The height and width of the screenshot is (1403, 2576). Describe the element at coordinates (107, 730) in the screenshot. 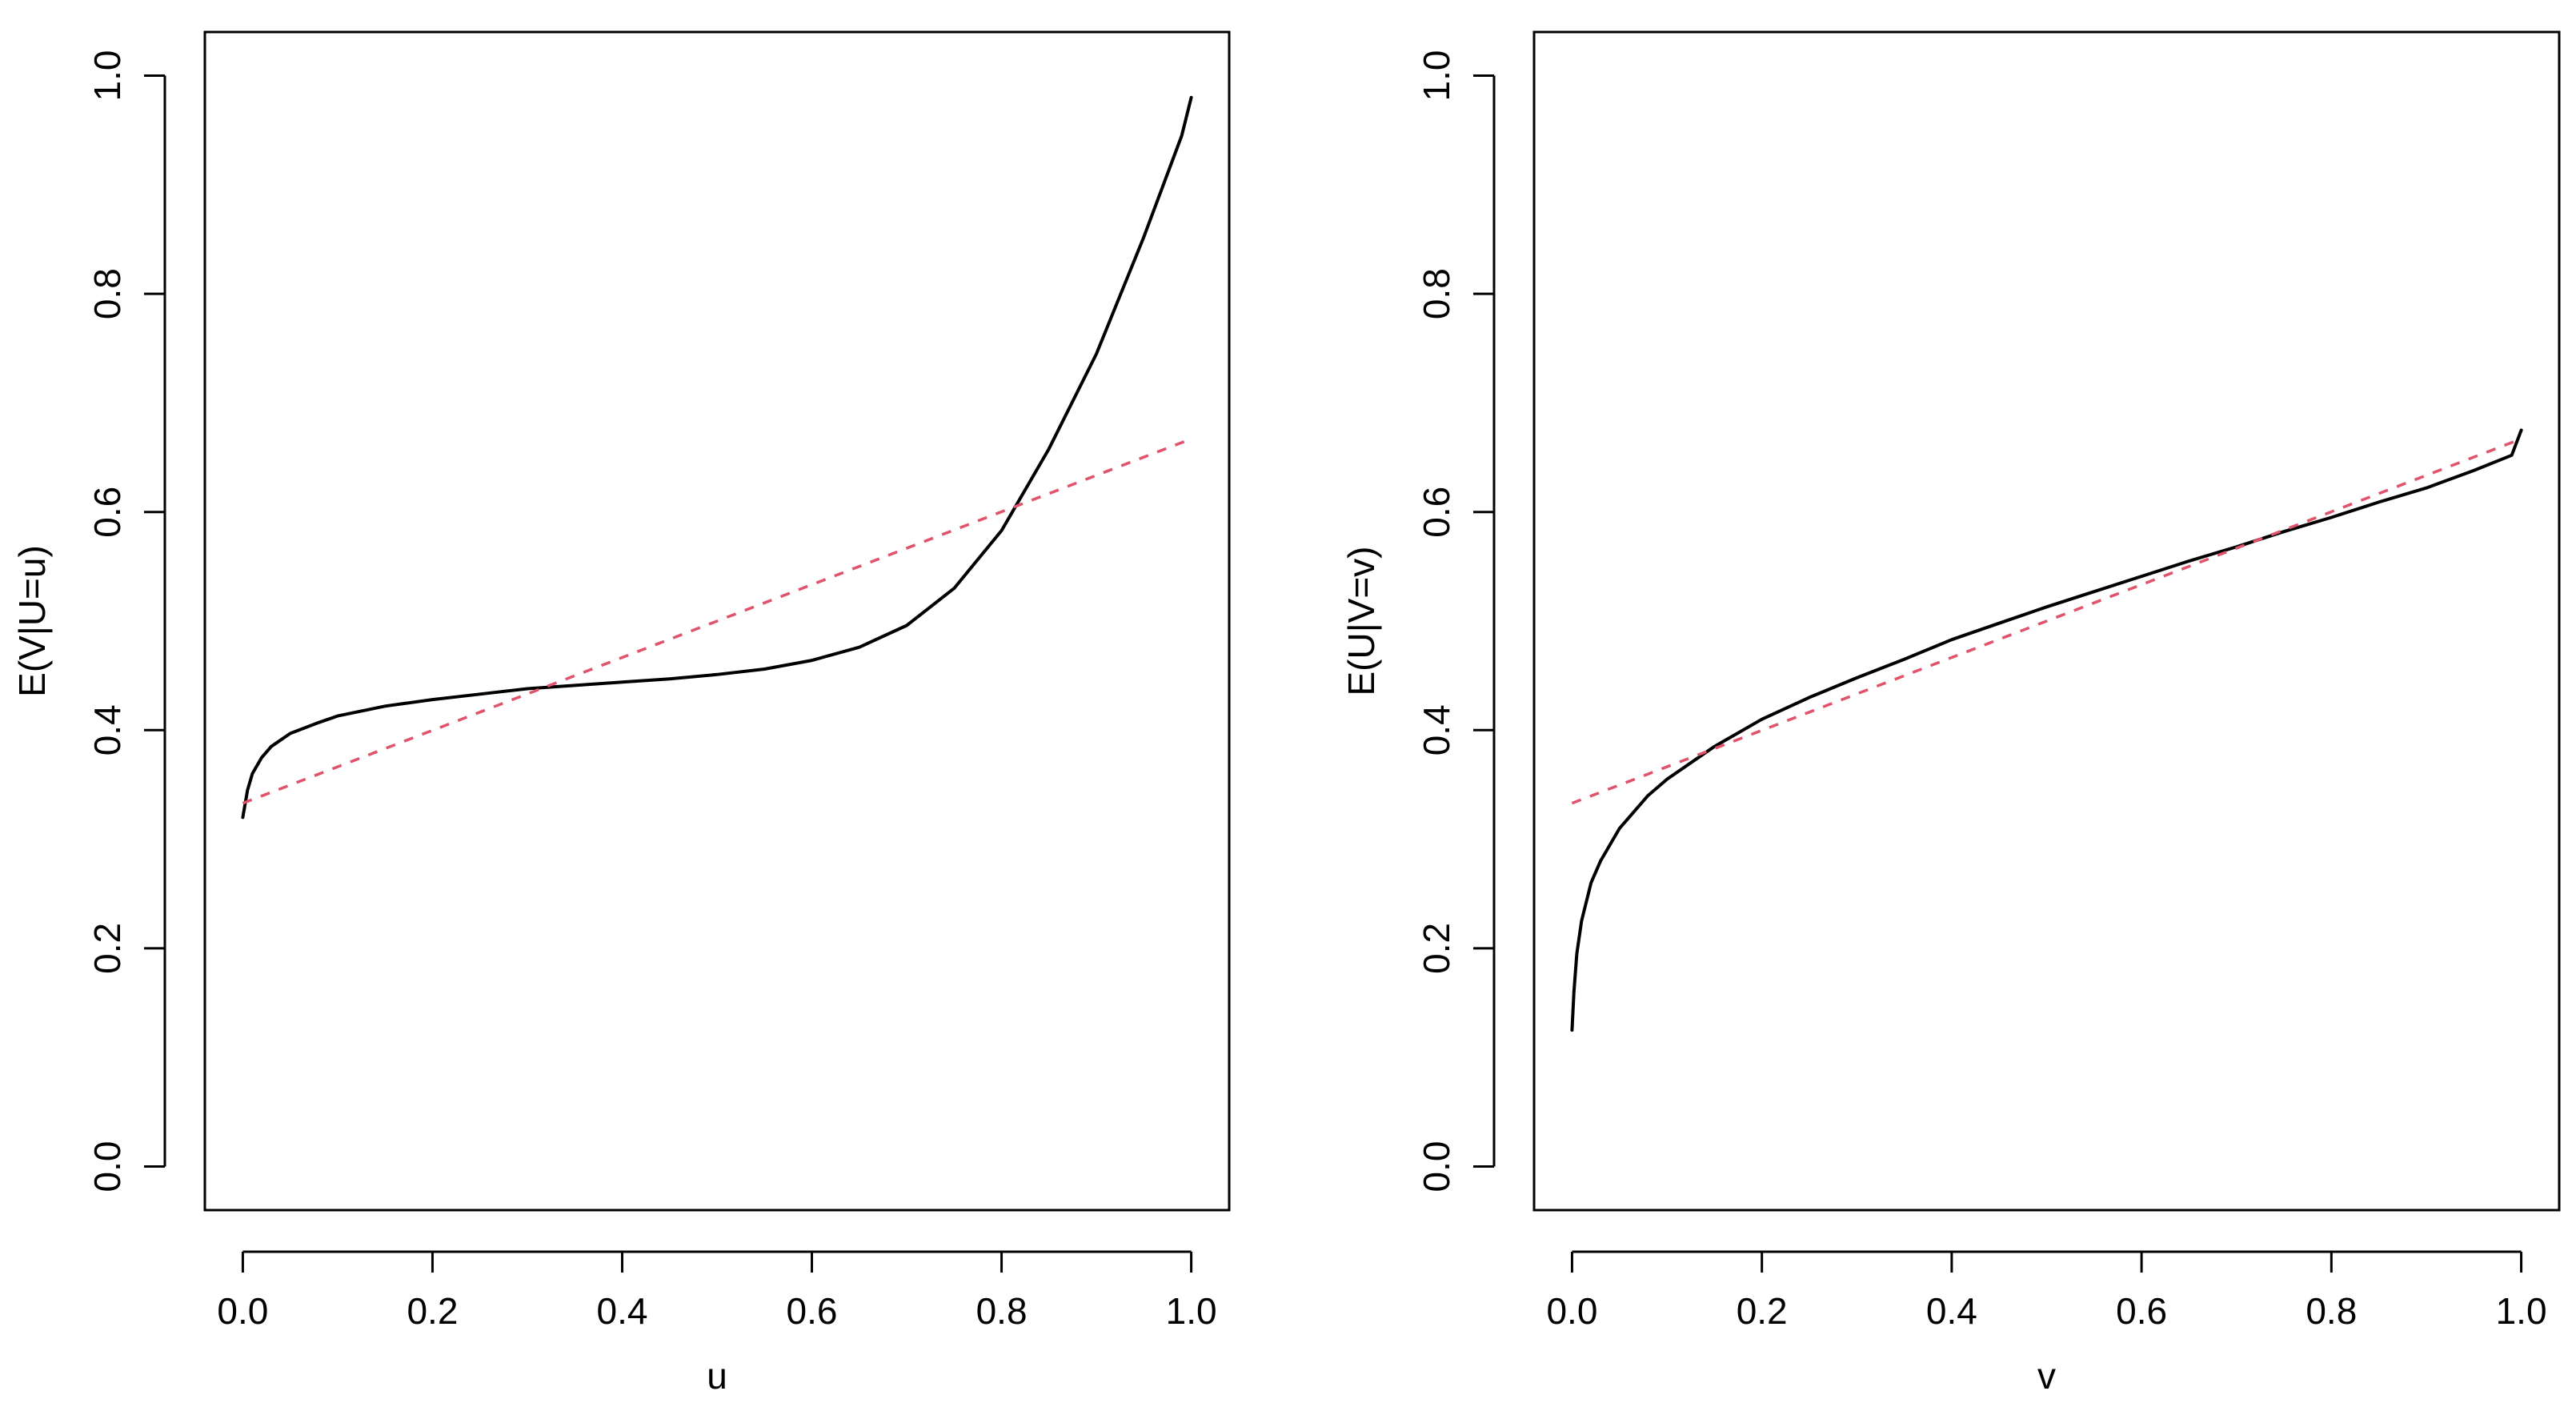

I see `charts-0-y-tick-label: 0.4` at that location.